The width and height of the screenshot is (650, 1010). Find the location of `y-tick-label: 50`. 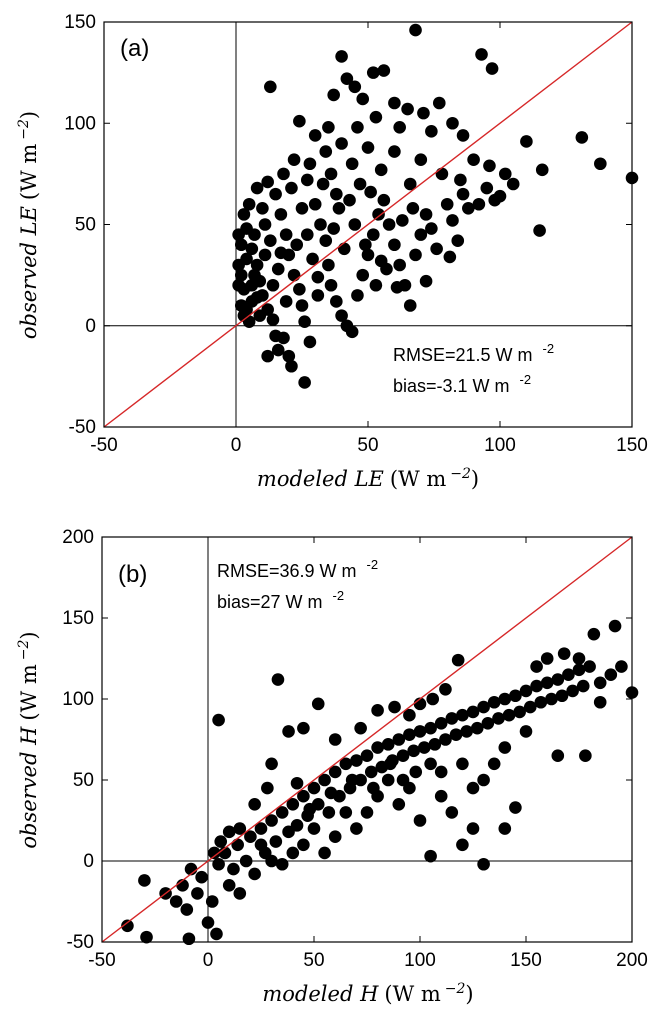

y-tick-label: 50 is located at coordinates (85, 225).